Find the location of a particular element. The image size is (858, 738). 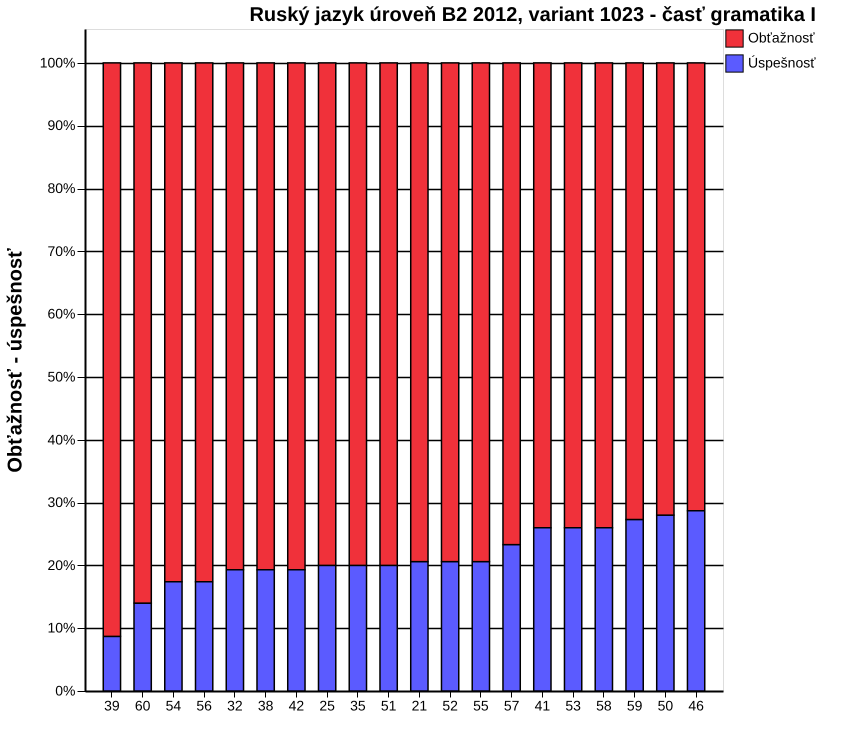

y-axis-title: Obťažnosť - úspešnosť is located at coordinates (15, 360).